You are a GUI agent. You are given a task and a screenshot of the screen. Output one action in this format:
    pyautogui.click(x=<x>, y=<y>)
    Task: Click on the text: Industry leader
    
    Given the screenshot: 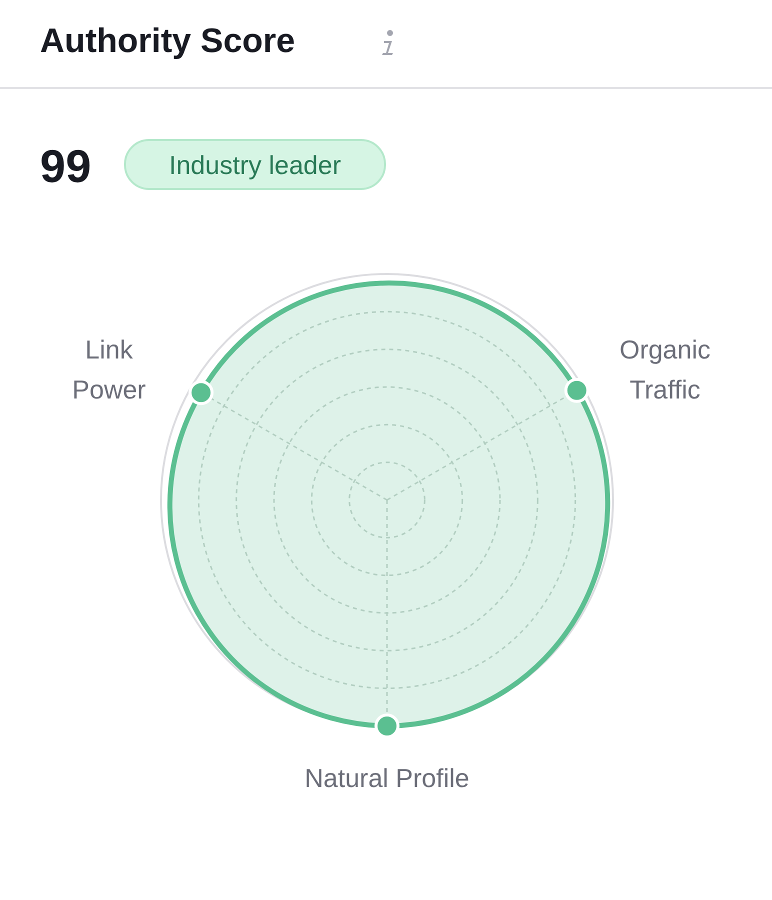 What is the action you would take?
    pyautogui.click(x=255, y=165)
    